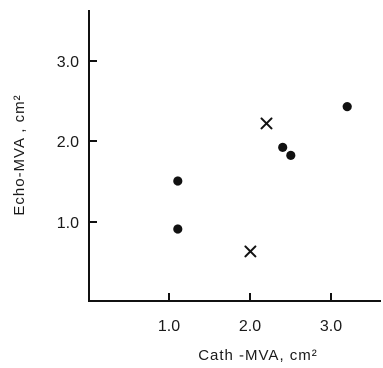 Image resolution: width=383 pixels, height=368 pixels. I want to click on y-tick-label-2: 2.0, so click(68, 142).